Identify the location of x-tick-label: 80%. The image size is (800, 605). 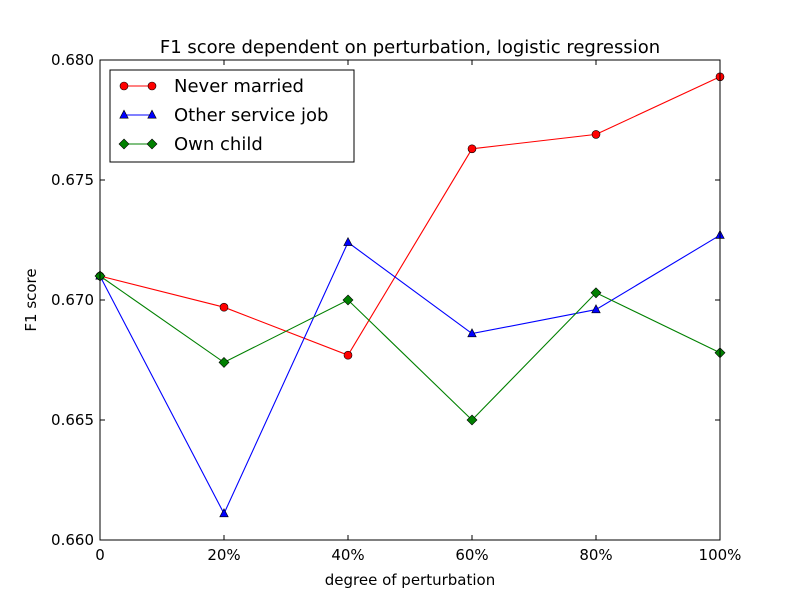
(595, 555).